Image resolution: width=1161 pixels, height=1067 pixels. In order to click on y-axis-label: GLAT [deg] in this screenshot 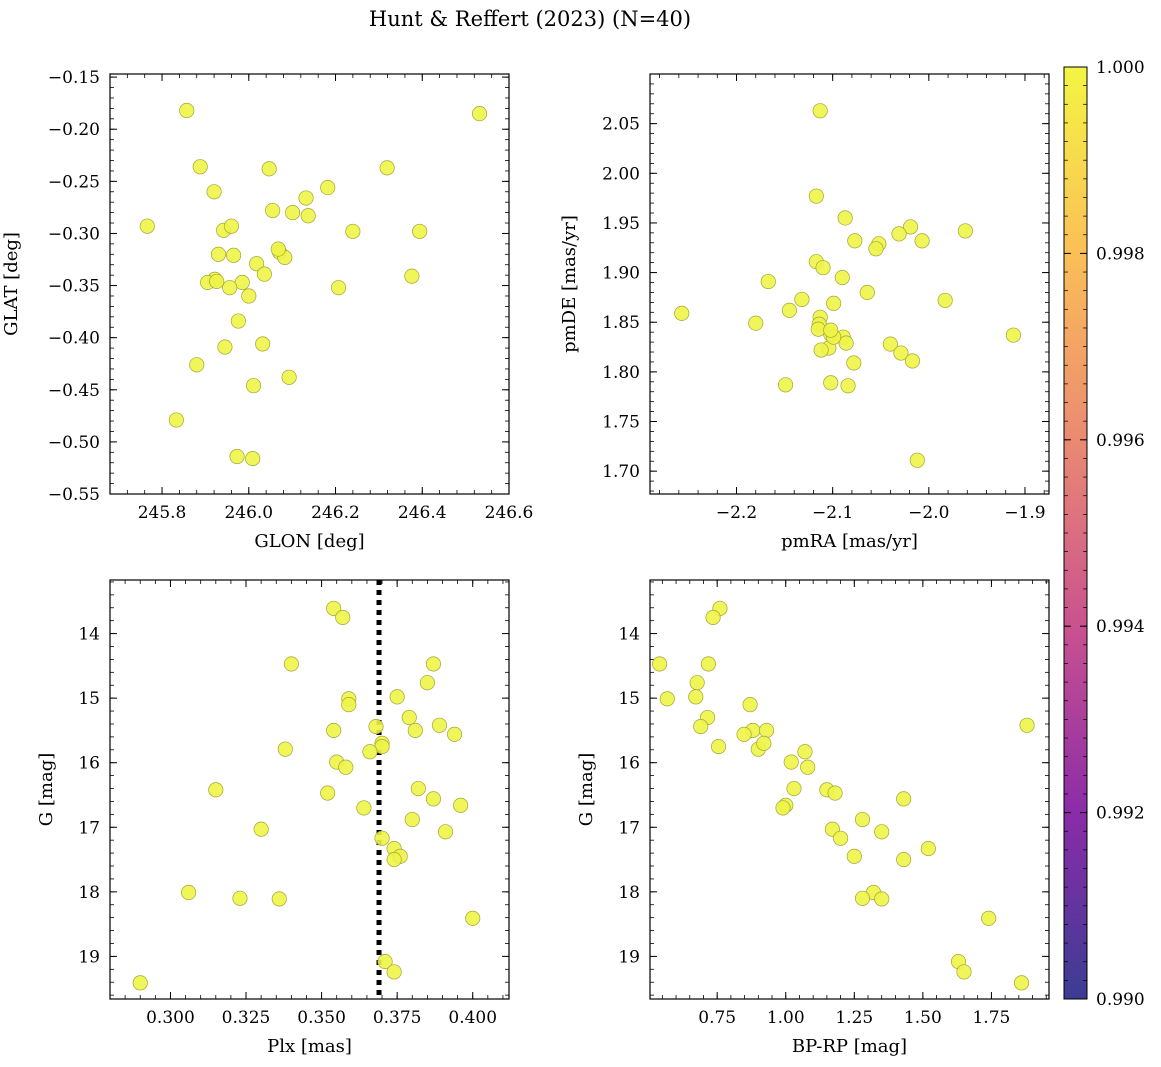, I will do `click(11, 284)`.